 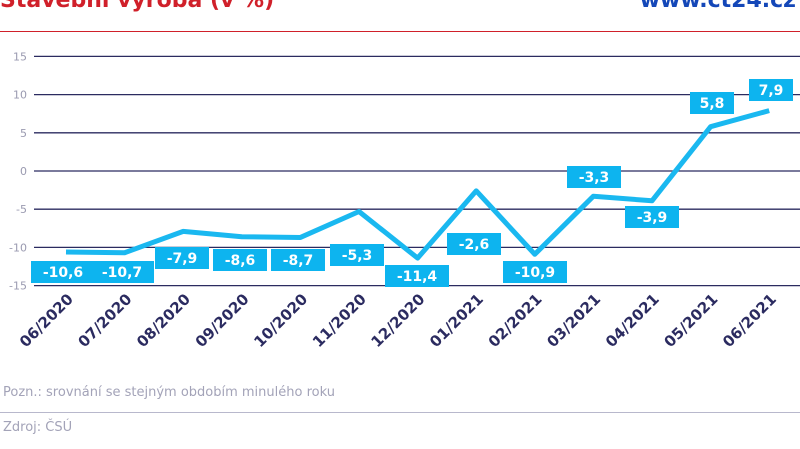 What do you see at coordinates (38, 427) in the screenshot?
I see `chart-source: Zdroj: ČSÚ` at bounding box center [38, 427].